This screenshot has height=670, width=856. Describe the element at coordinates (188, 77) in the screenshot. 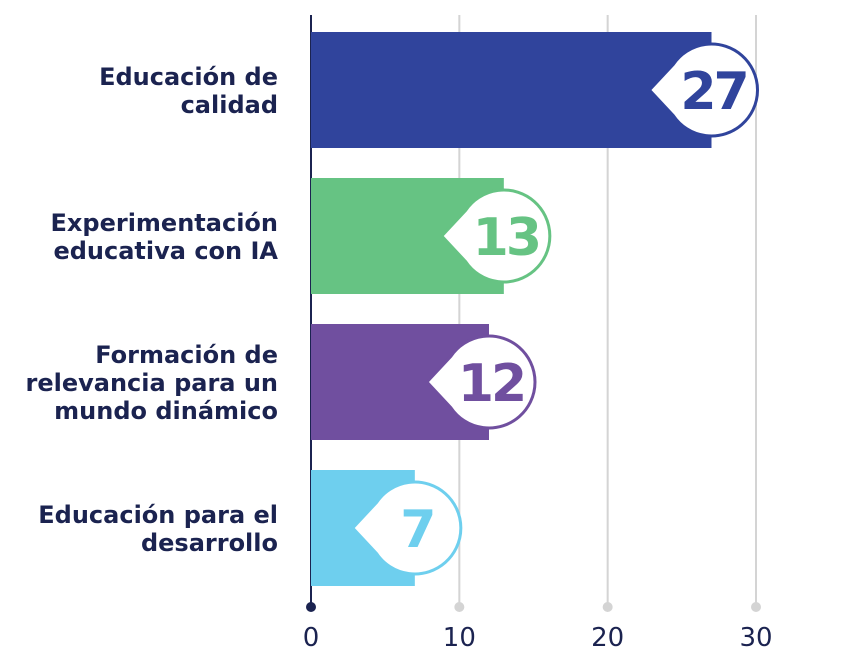

I see `category-label-1-line-1: Educación de` at that location.